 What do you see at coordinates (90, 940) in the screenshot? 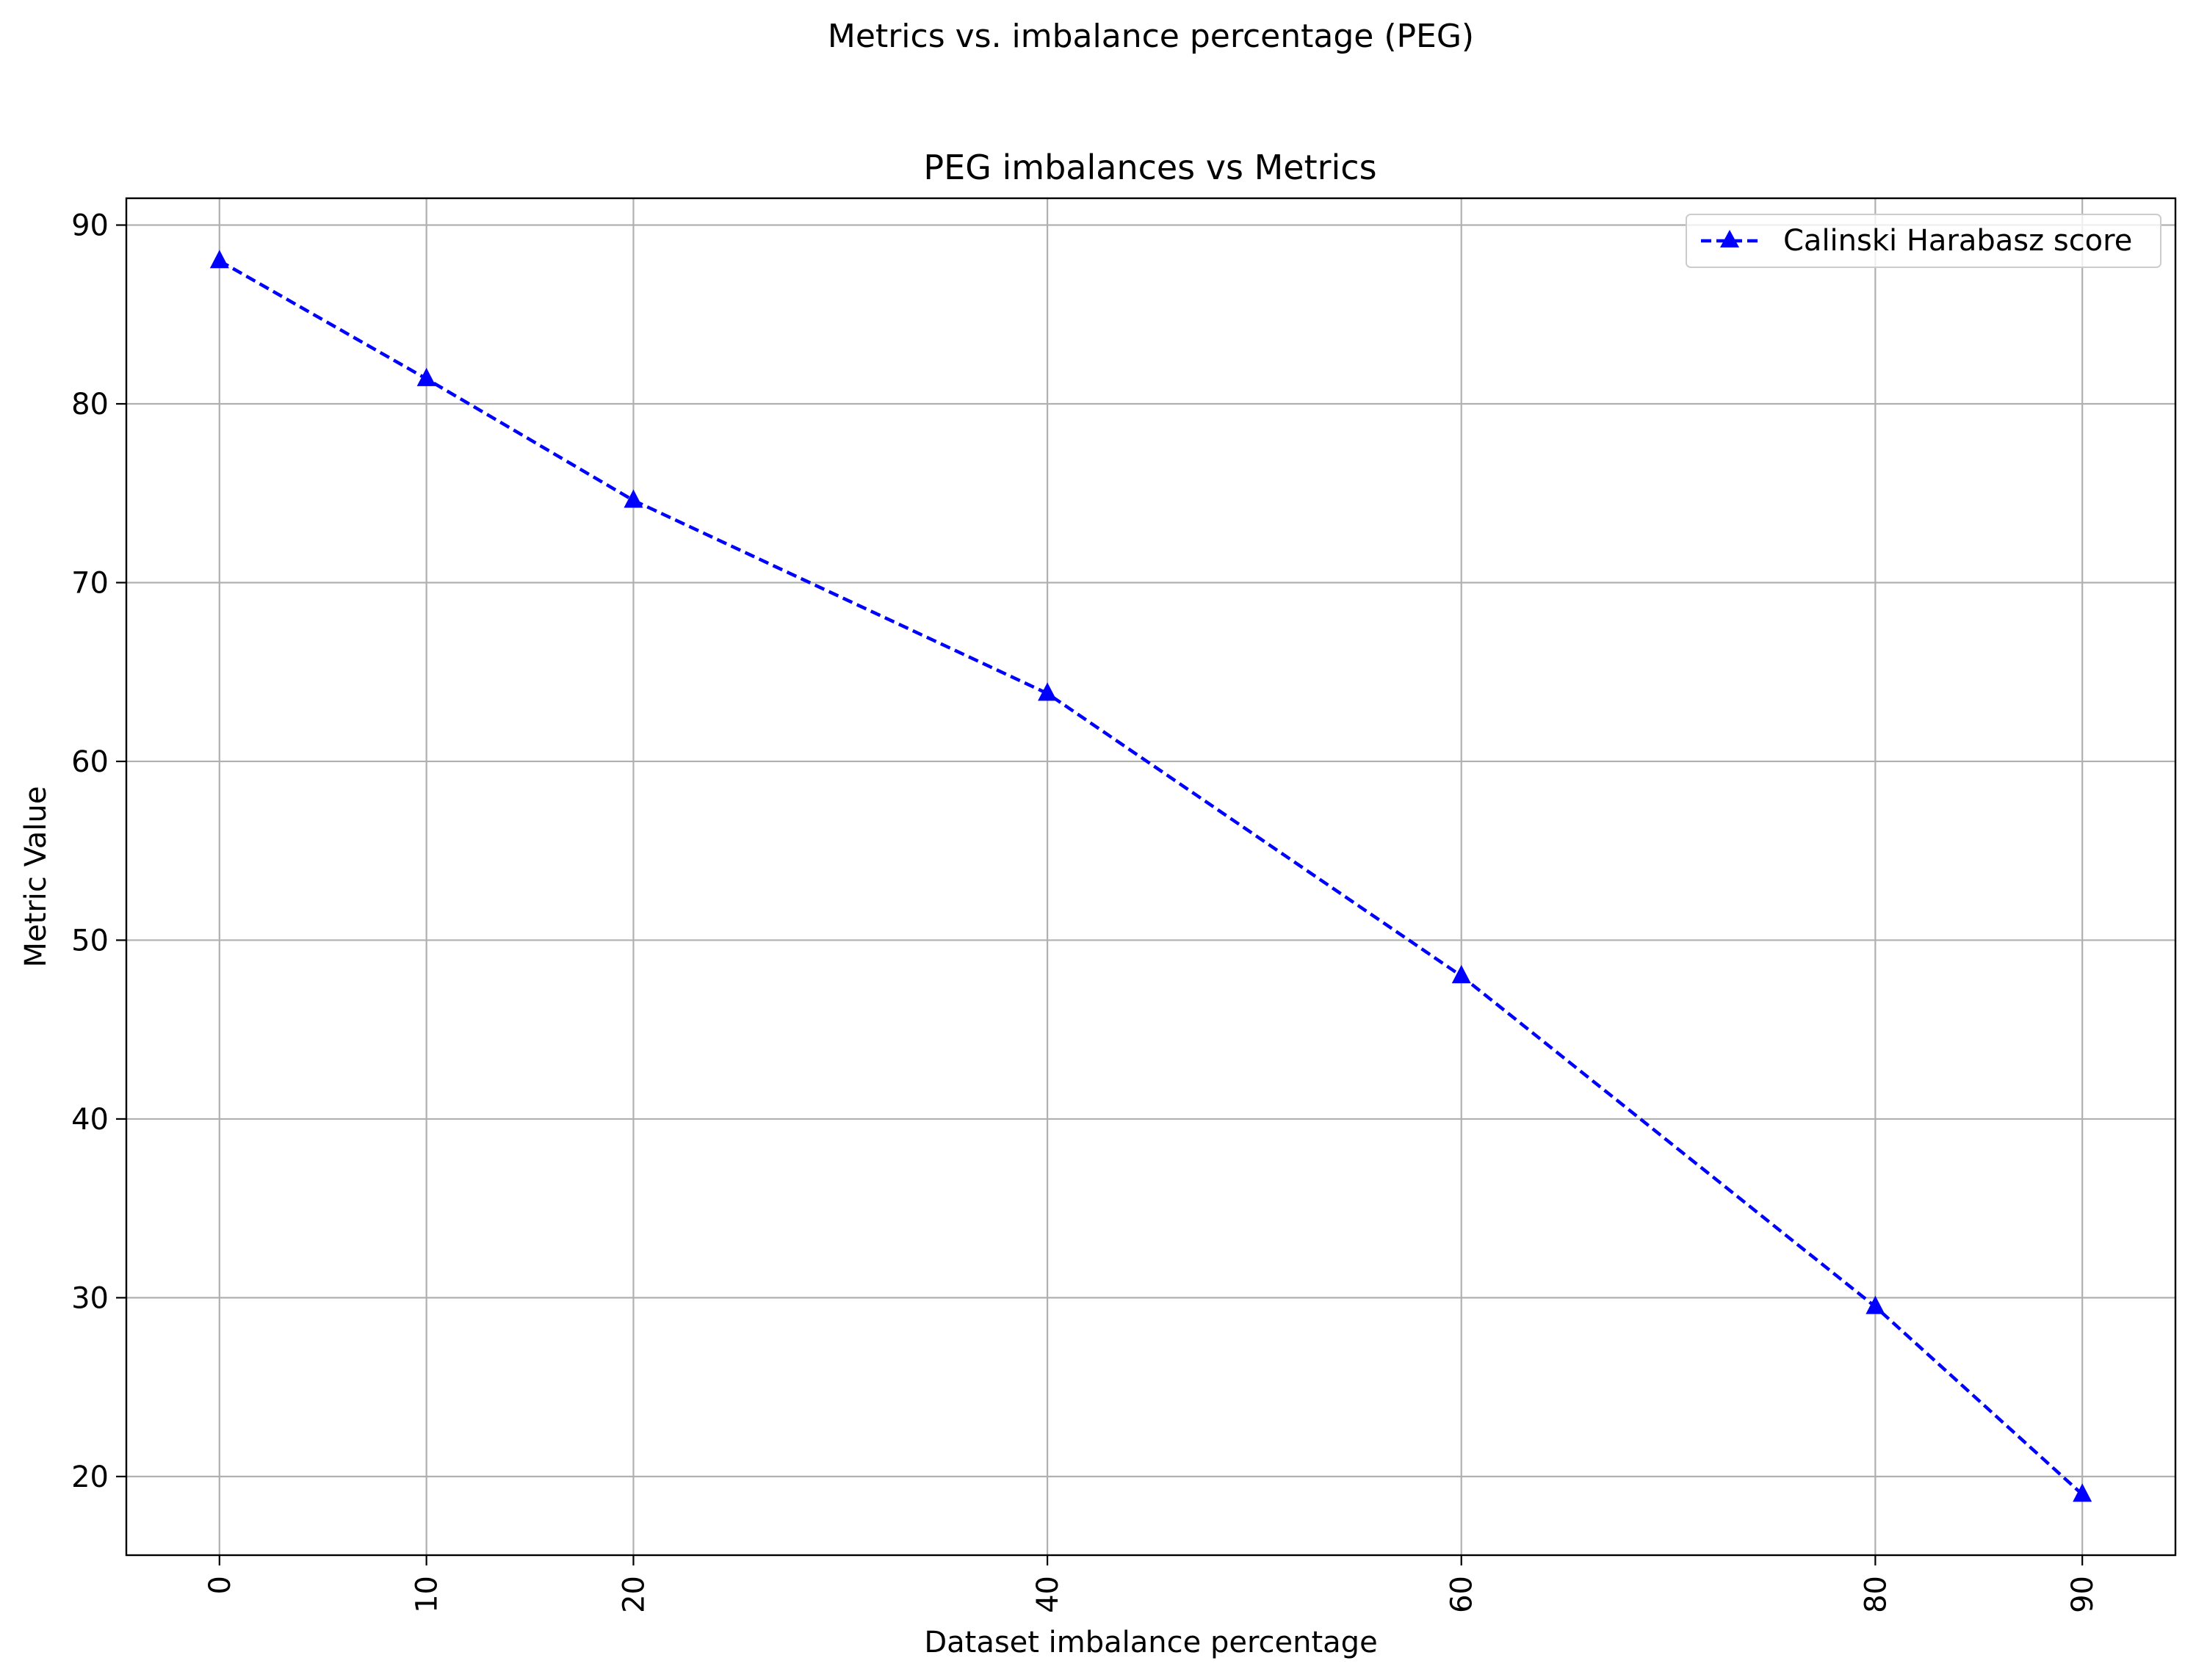
I see `y-tick-label: 50` at bounding box center [90, 940].